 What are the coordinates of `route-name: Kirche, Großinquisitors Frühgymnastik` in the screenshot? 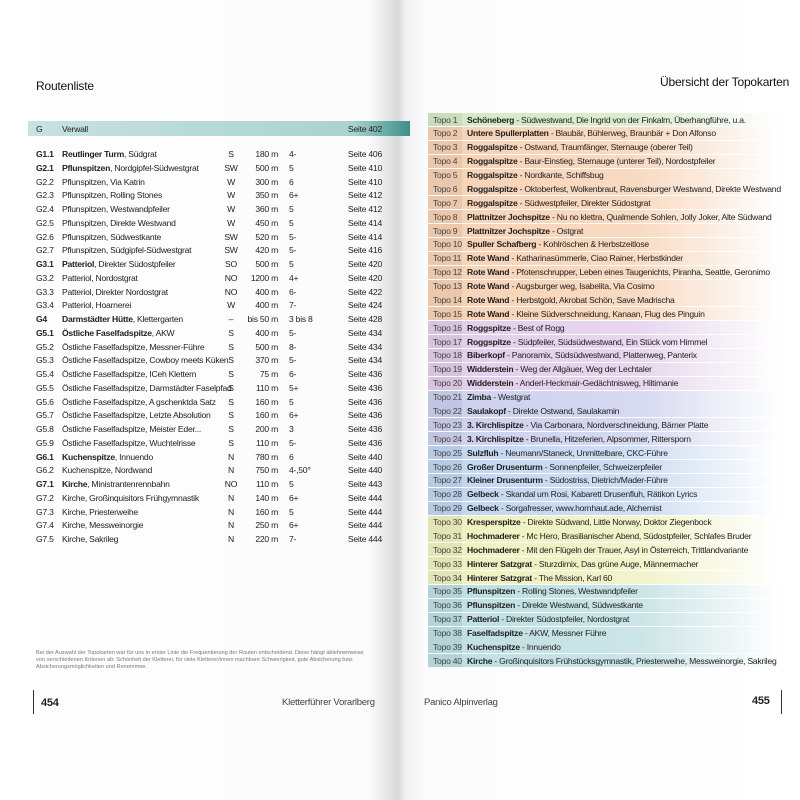 It's located at (130, 498).